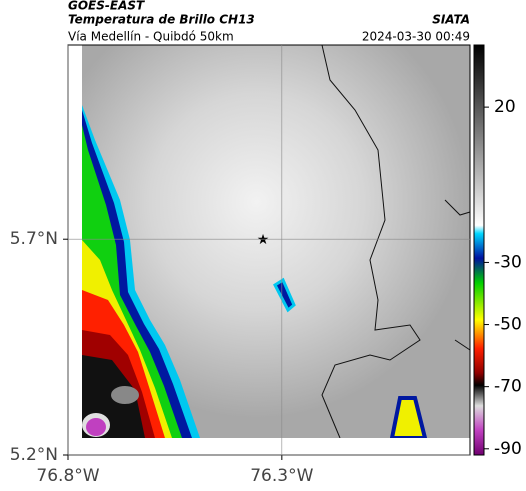 This screenshot has width=526, height=491. Describe the element at coordinates (151, 37) in the screenshot. I see `route: Vía Medellín - Quibdó 50km` at that location.